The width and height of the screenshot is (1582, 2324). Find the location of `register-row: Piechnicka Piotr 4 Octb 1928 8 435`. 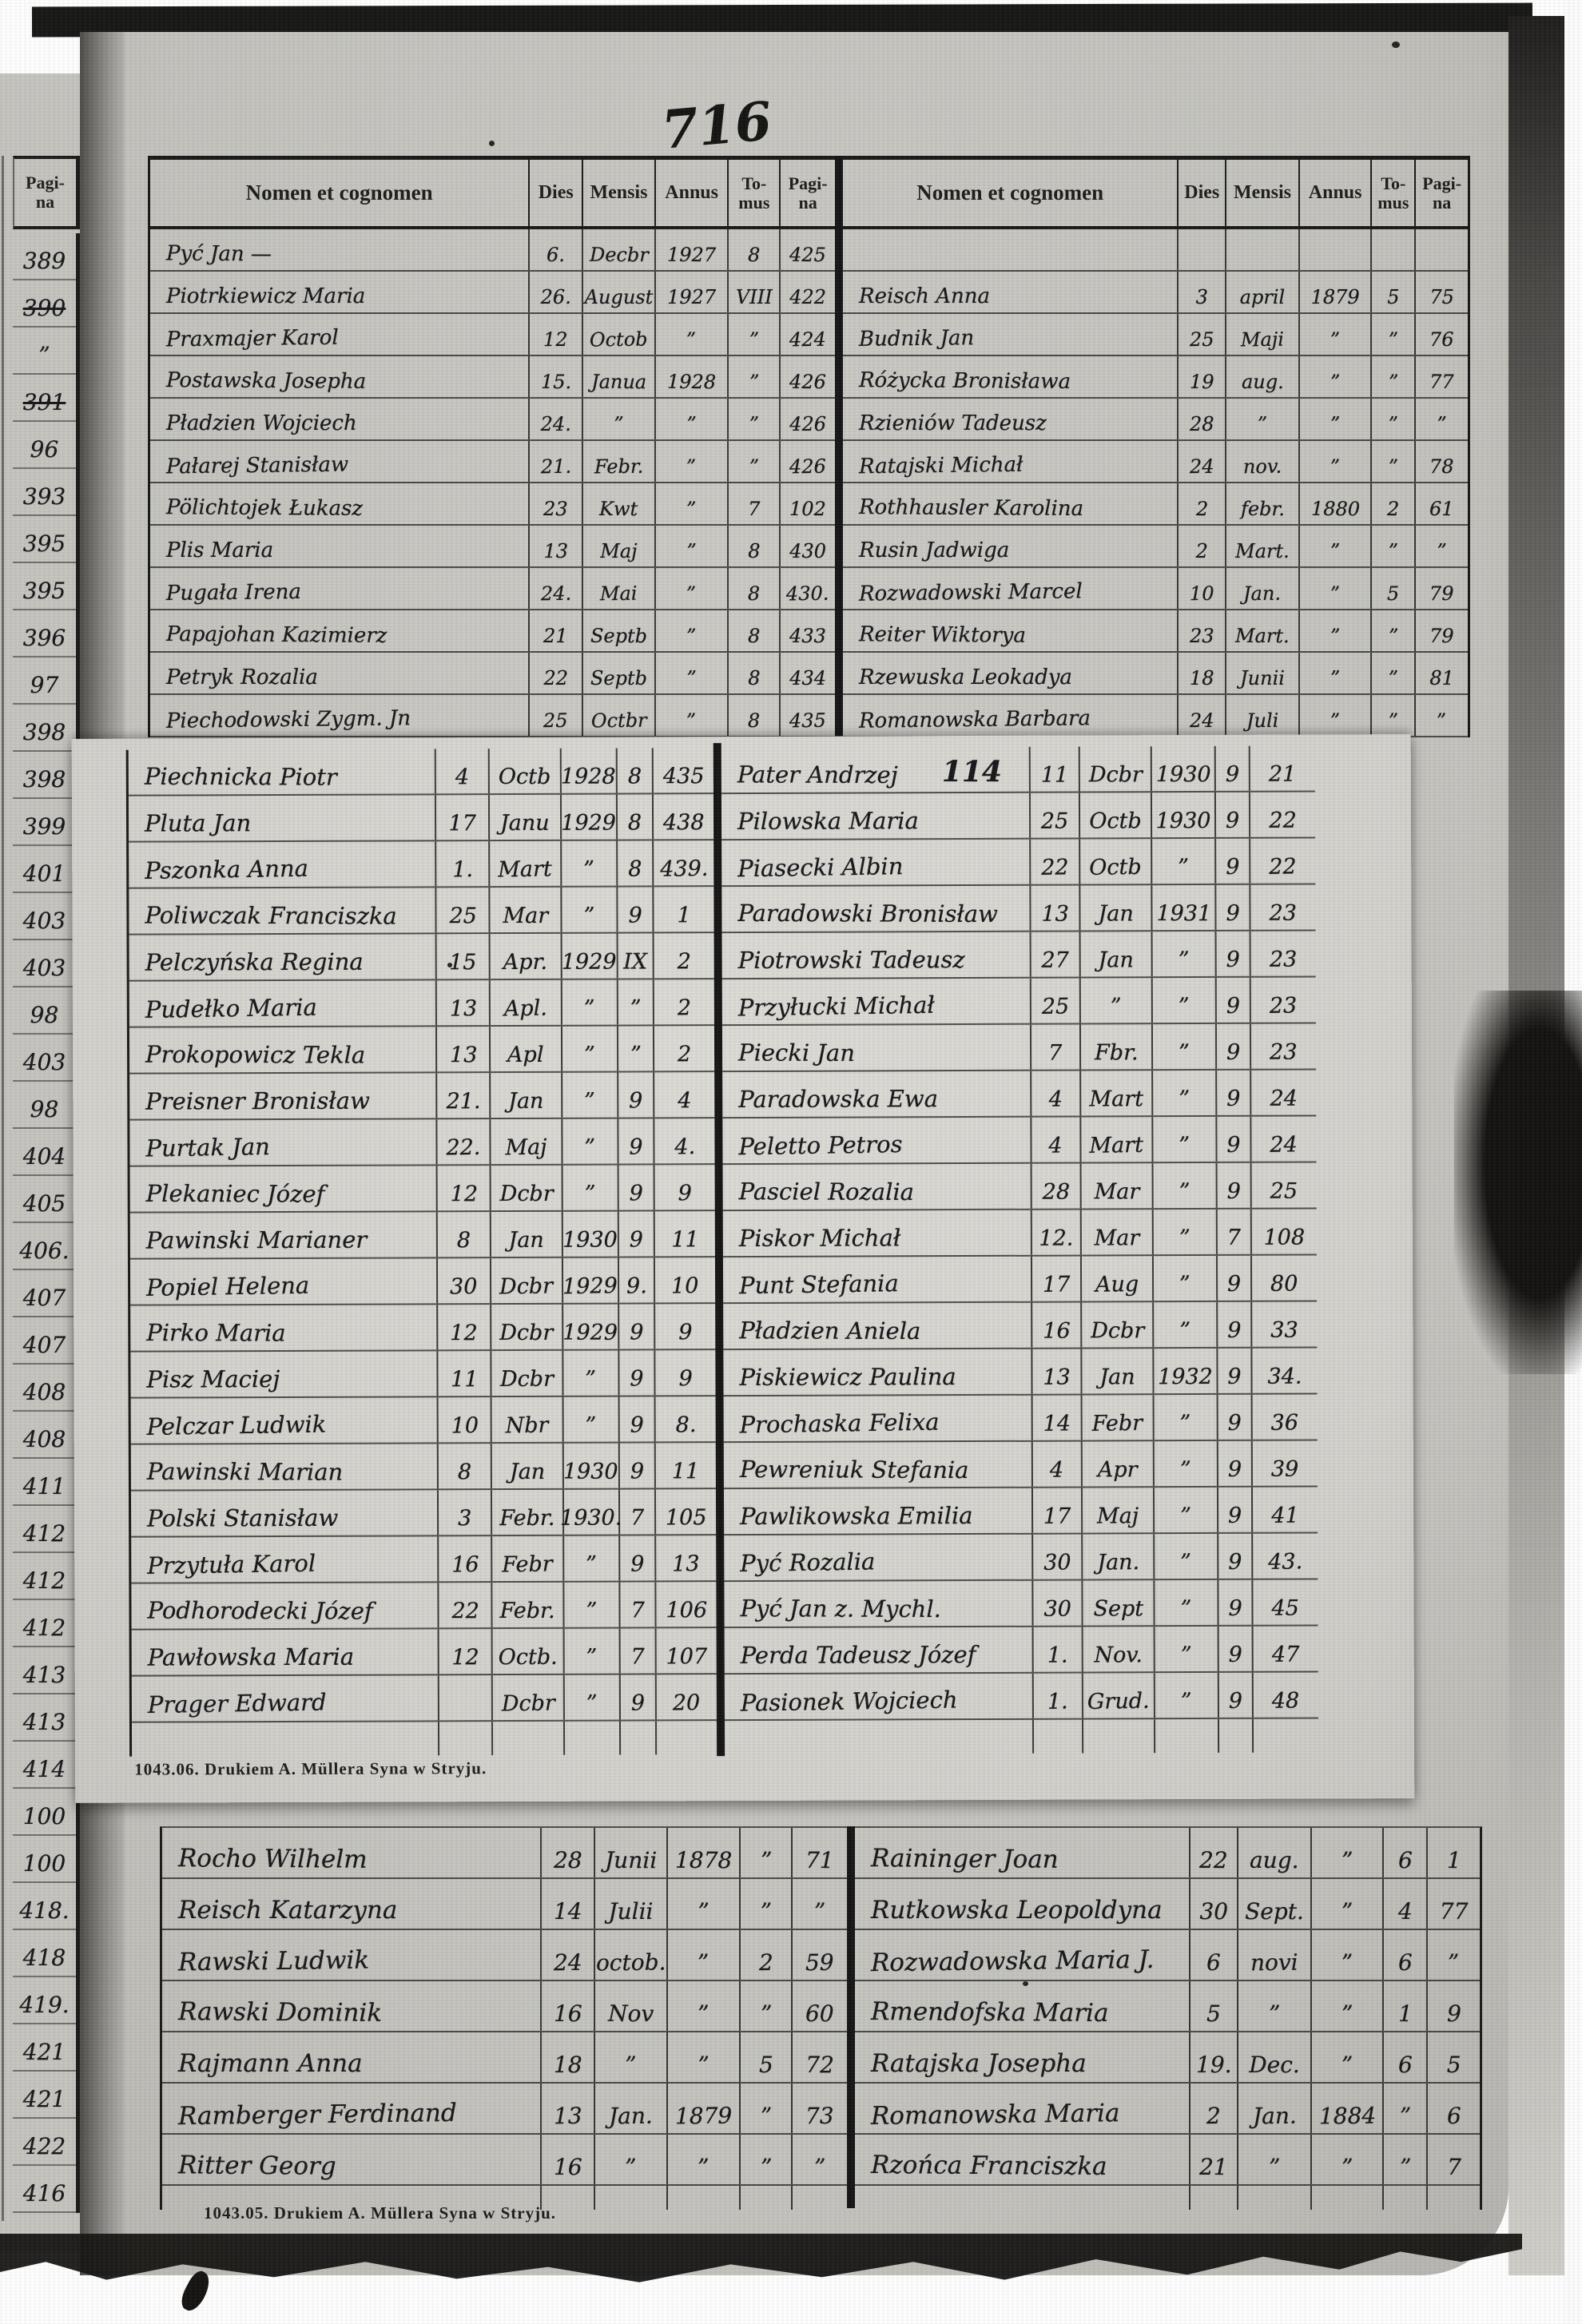

register-row: Piechnicka Piotr 4 Octb 1928 8 435 is located at coordinates (420, 772).